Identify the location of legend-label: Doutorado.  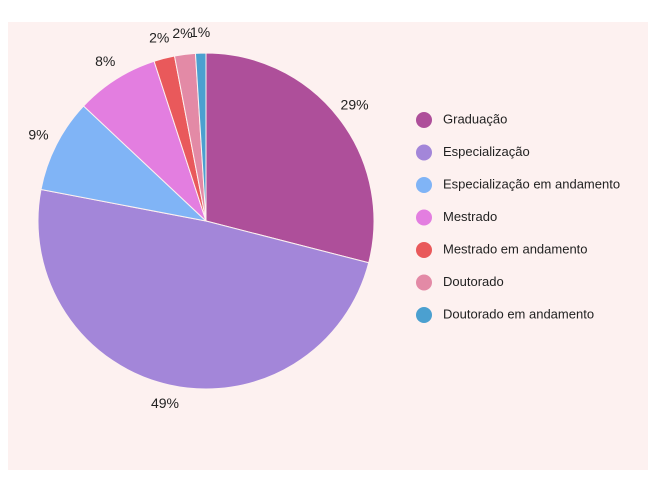
(473, 281).